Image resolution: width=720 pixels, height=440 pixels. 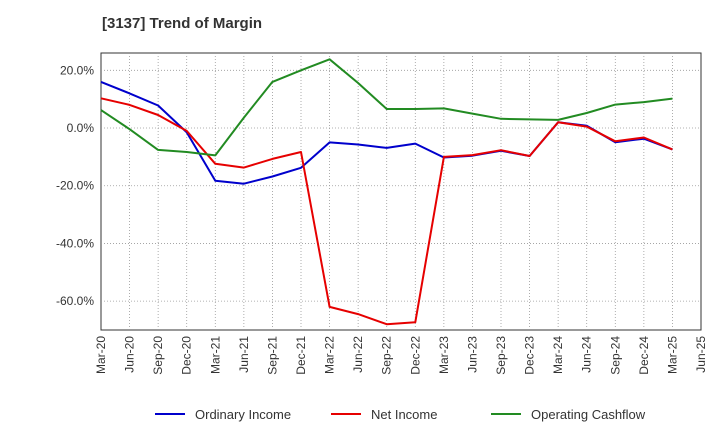 What do you see at coordinates (272, 355) in the screenshot?
I see `x-tick-label: Sep-21` at bounding box center [272, 355].